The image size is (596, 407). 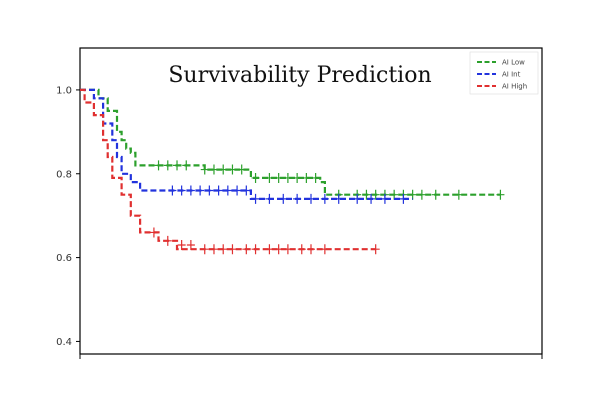 I want to click on legend: AI Low AI Int AI High, so click(x=504, y=73).